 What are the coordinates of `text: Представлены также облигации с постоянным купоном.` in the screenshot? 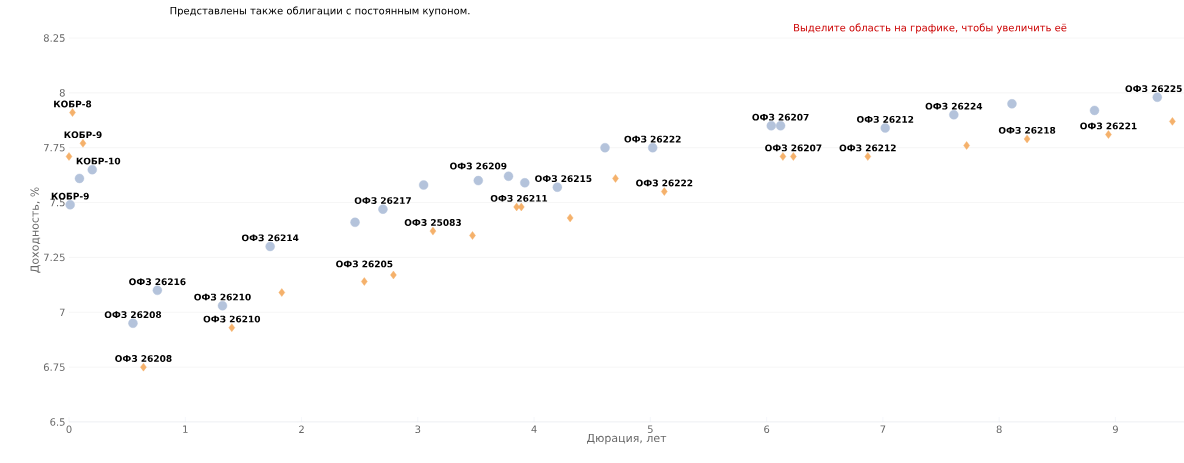 It's located at (320, 11).